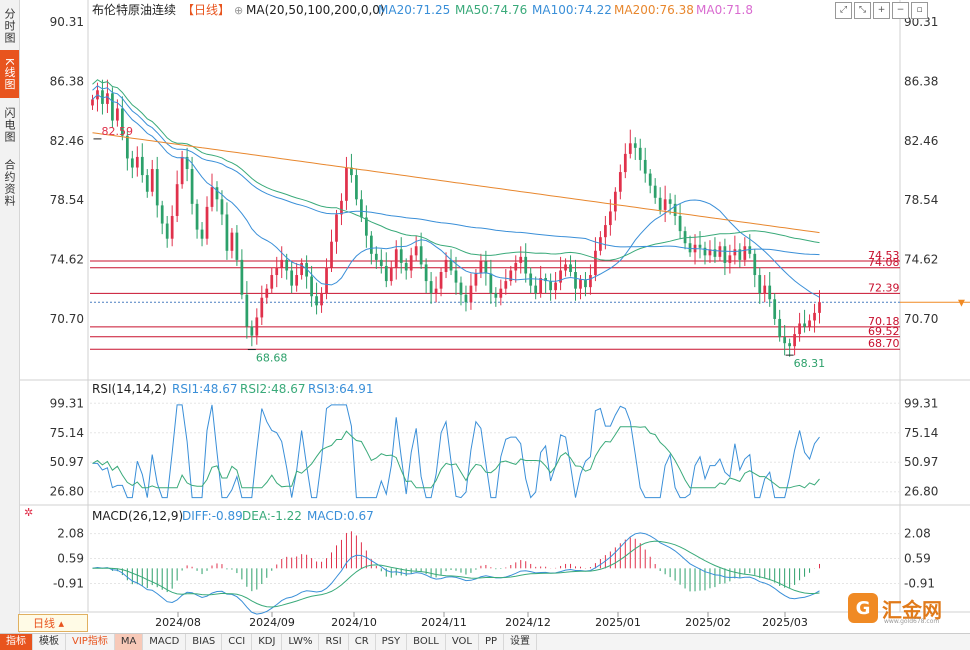 The height and width of the screenshot is (650, 970). What do you see at coordinates (272, 358) in the screenshot?
I see `extreme-label-1: 68.68` at bounding box center [272, 358].